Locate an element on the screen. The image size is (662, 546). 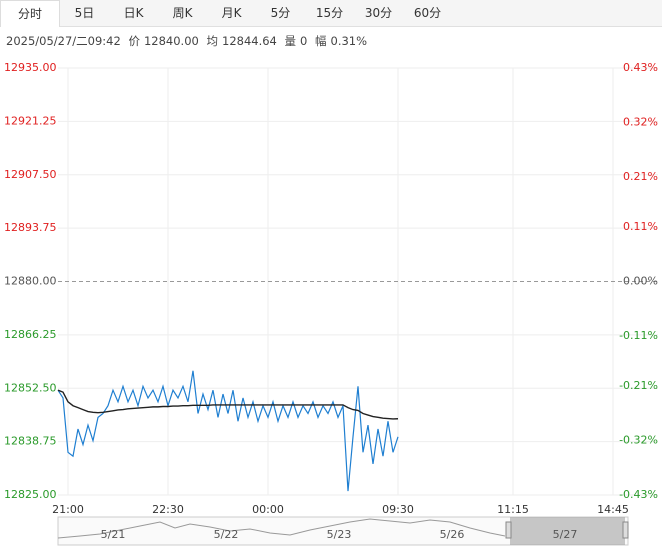
tab: 30分 is located at coordinates (378, 13).